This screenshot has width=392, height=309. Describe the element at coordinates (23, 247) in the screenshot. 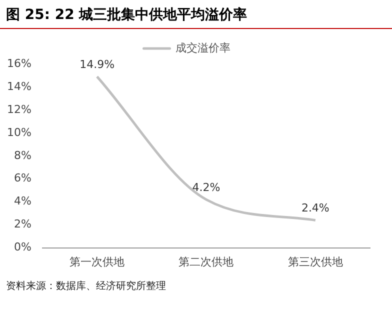

I see `y-tick-label: 0%` at that location.